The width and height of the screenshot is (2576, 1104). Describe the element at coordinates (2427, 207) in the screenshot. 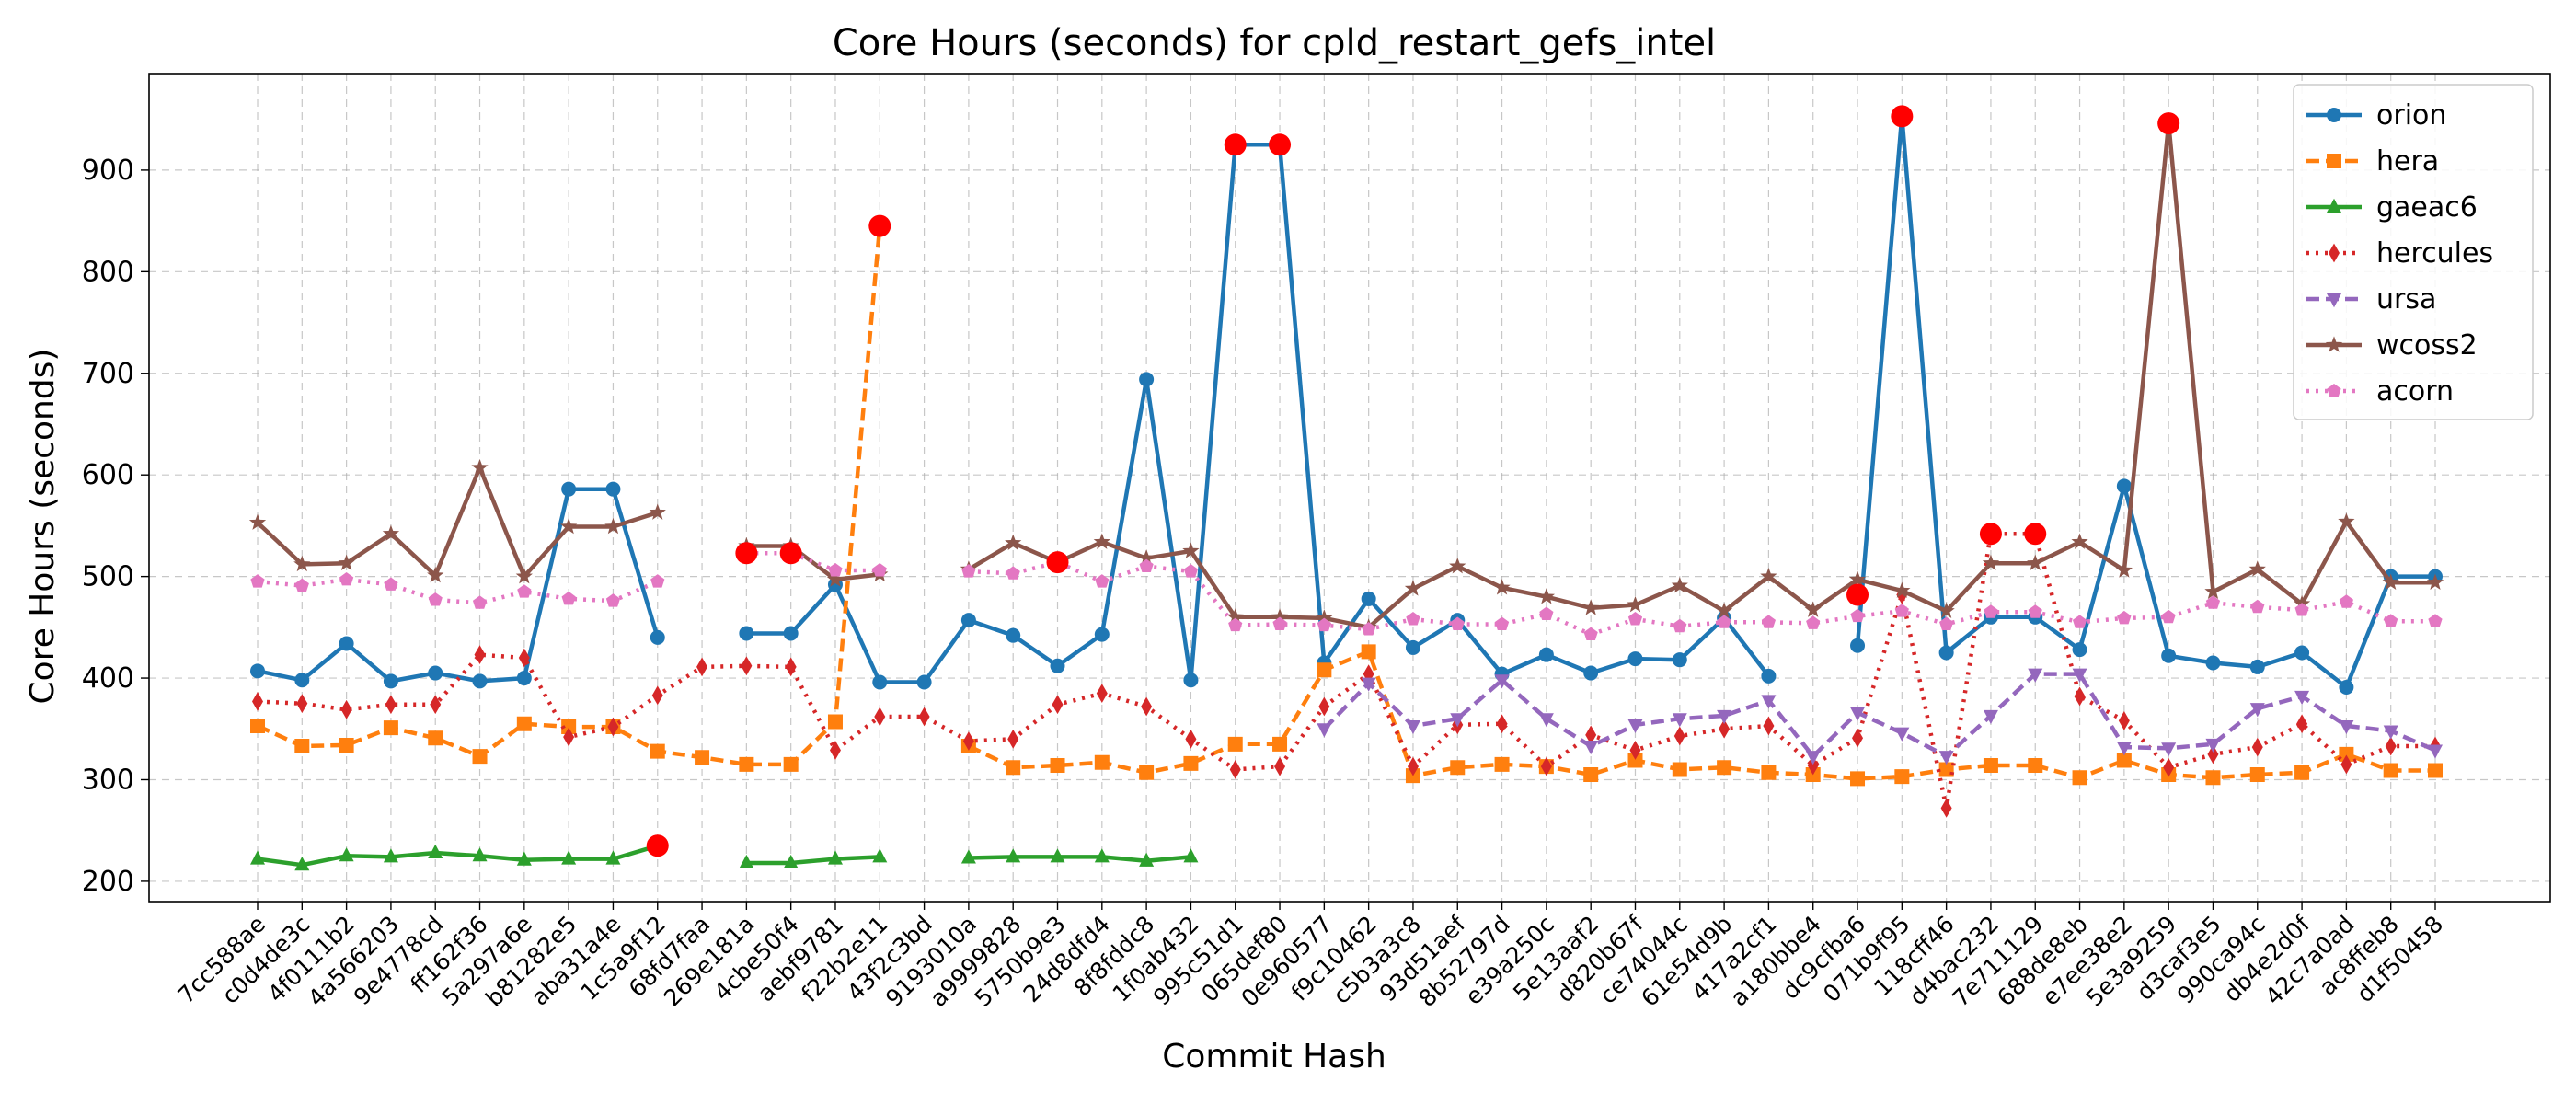

I see `legend-label: gaeac6` at that location.